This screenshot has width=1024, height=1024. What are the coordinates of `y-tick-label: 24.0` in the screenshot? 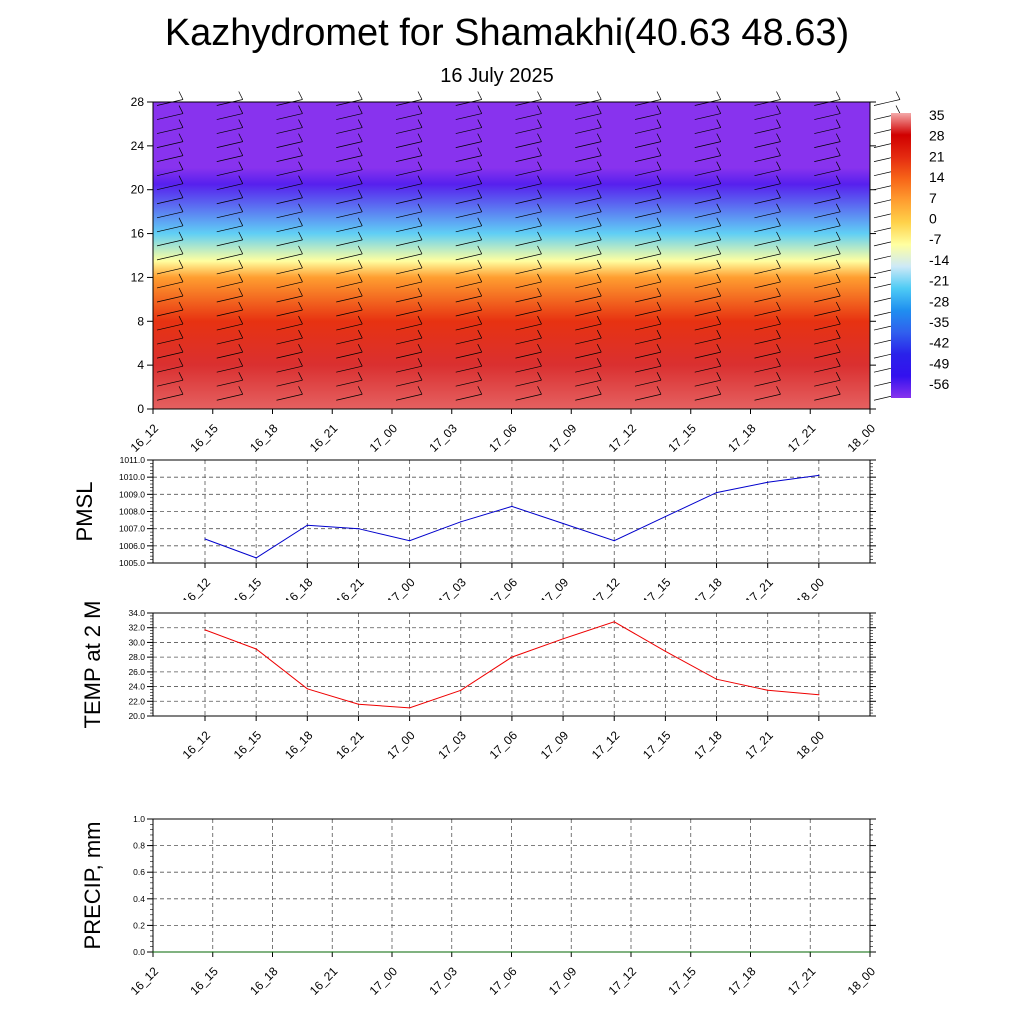 It's located at (136, 687).